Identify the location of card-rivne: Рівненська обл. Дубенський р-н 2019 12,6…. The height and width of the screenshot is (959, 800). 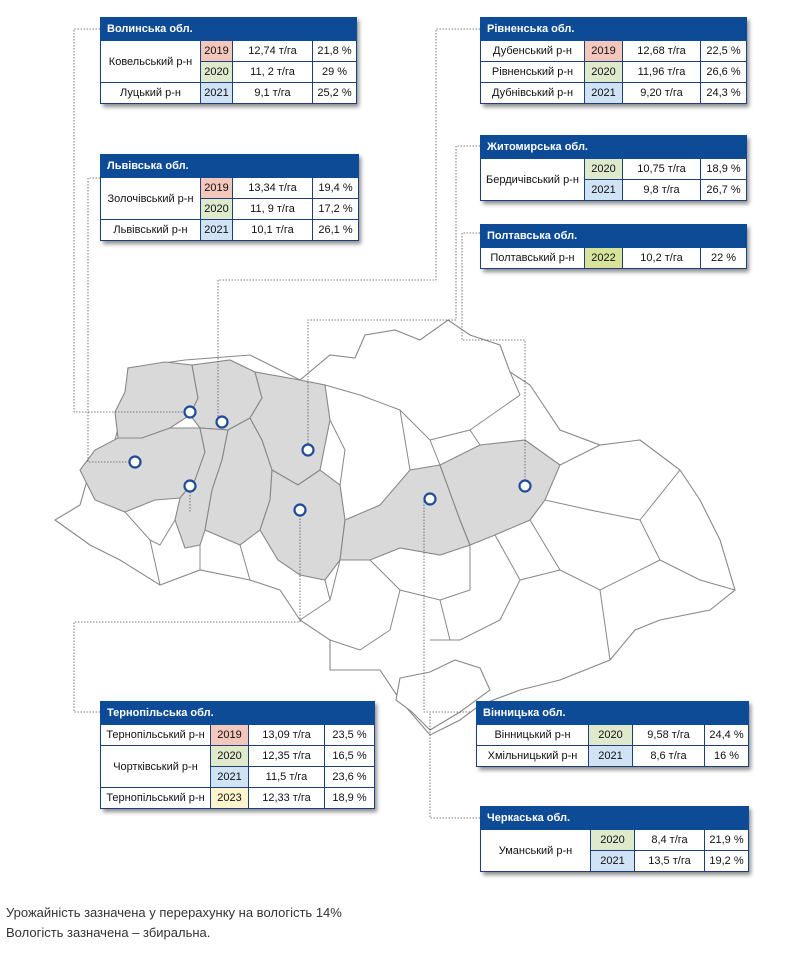
(613, 60).